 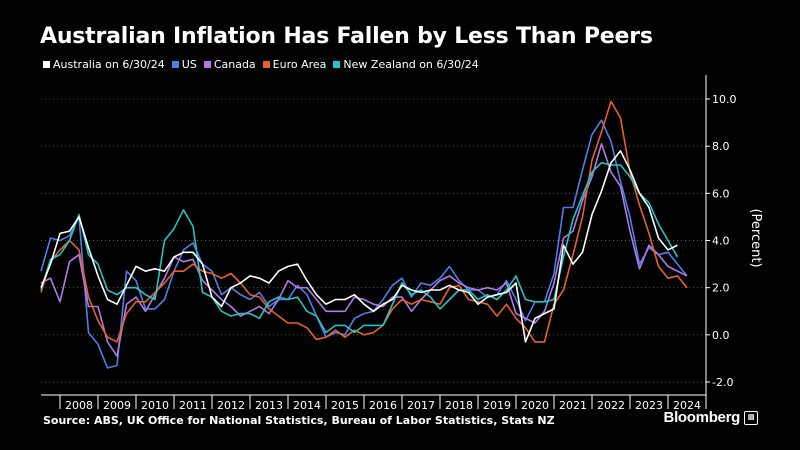 What do you see at coordinates (535, 405) in the screenshot?
I see `x-tick-label: 2020` at bounding box center [535, 405].